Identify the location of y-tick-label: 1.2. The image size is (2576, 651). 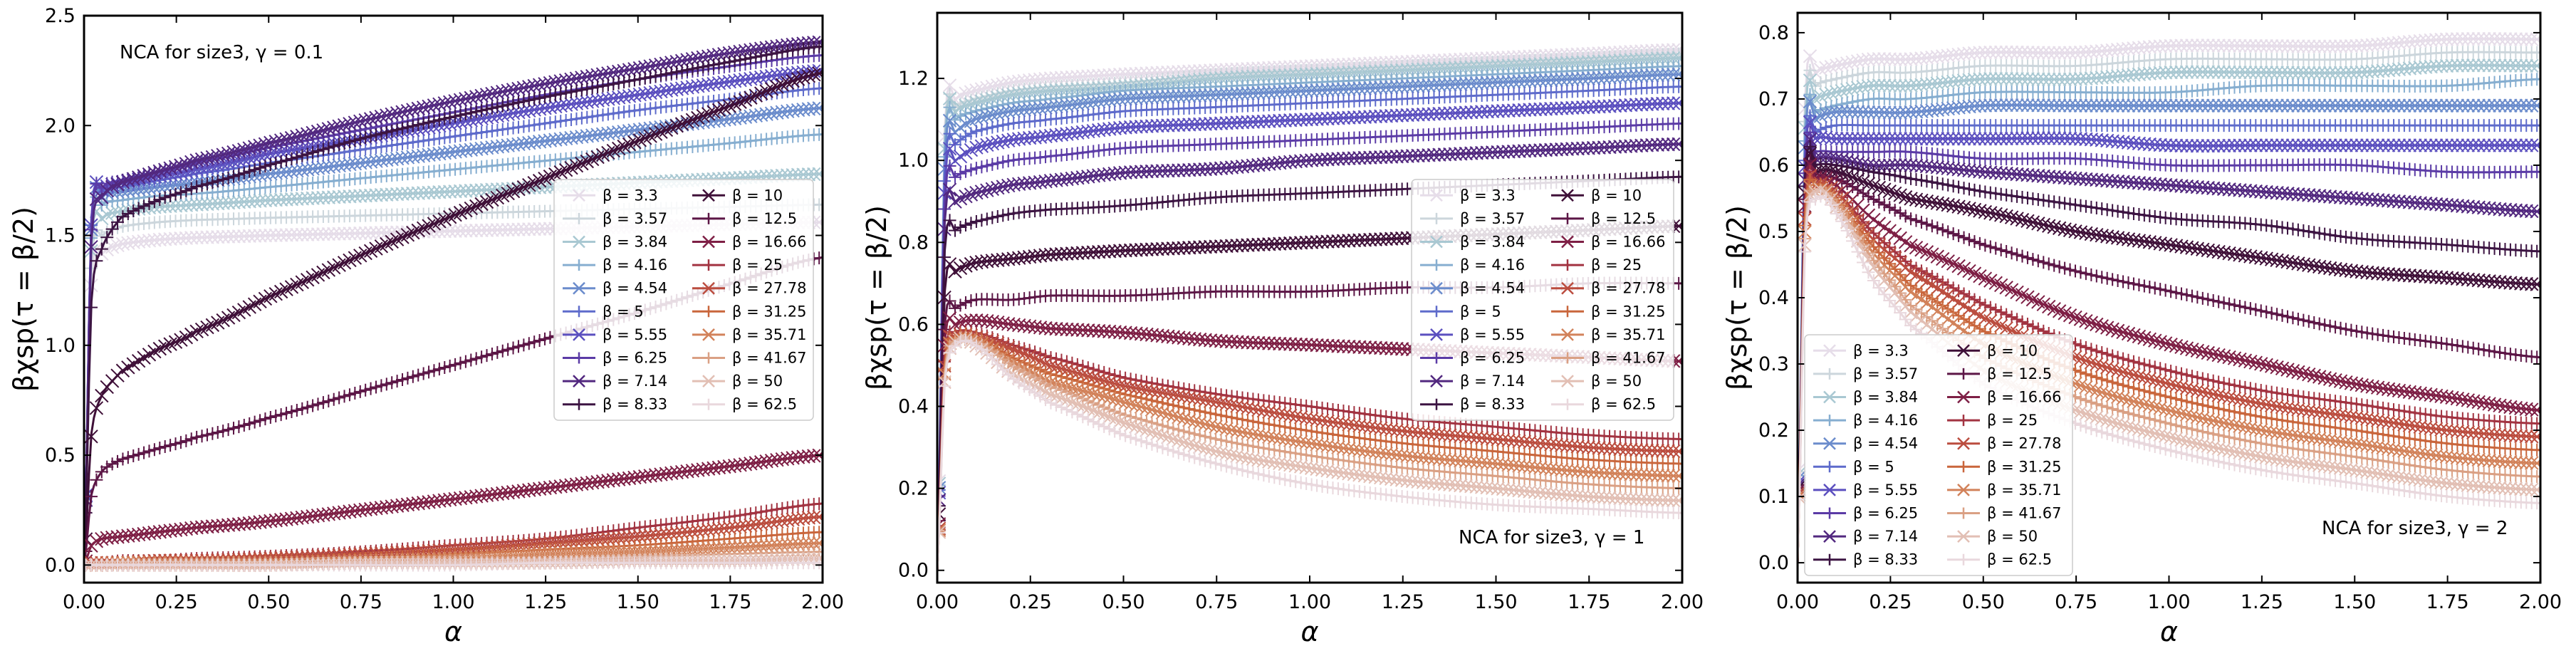
(913, 79).